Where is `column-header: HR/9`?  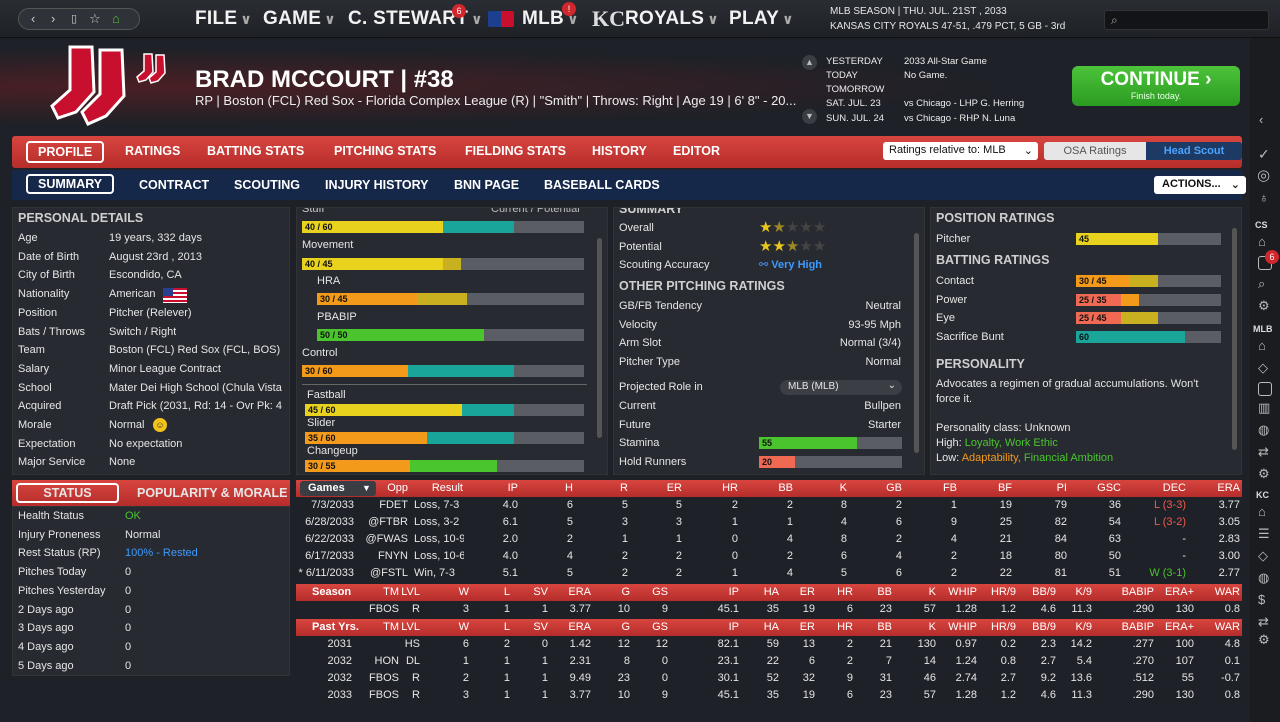
column-header: HR/9 is located at coordinates (1003, 592).